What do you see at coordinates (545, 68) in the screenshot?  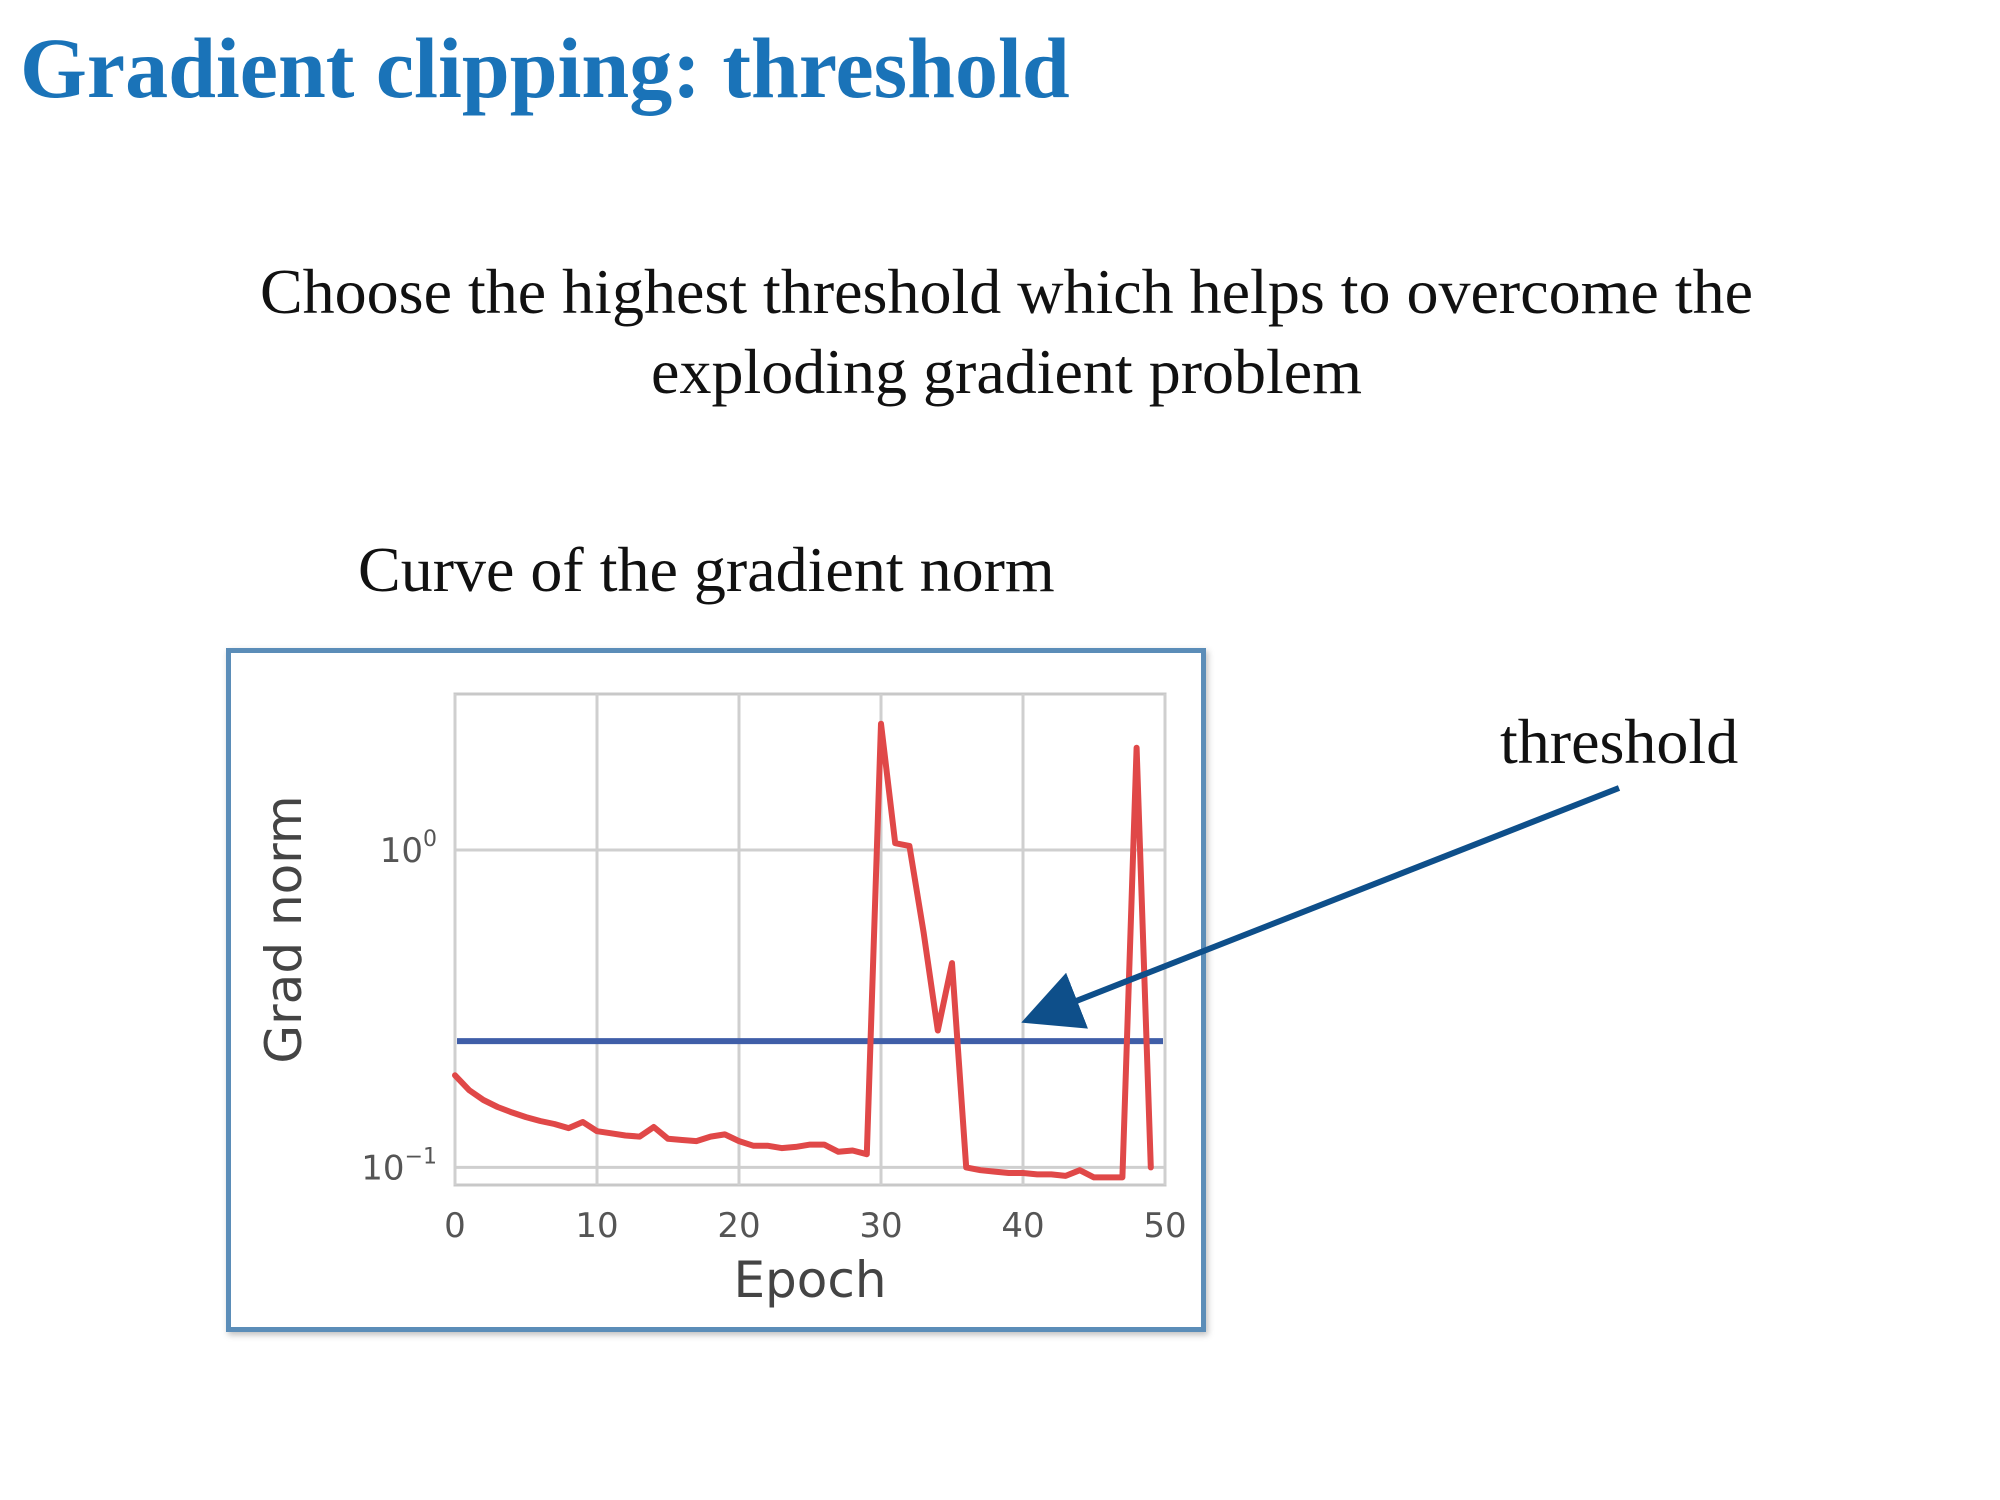 I see `slide-title: Gradient clipping: threshold` at bounding box center [545, 68].